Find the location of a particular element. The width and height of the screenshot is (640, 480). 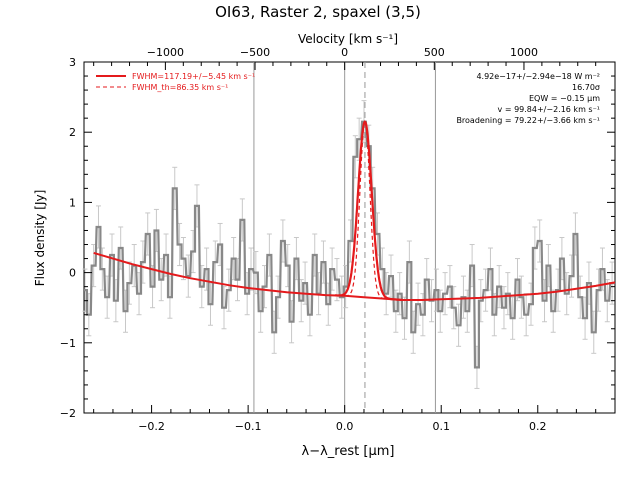

gaussian-fit-line is located at coordinates (369, 211).